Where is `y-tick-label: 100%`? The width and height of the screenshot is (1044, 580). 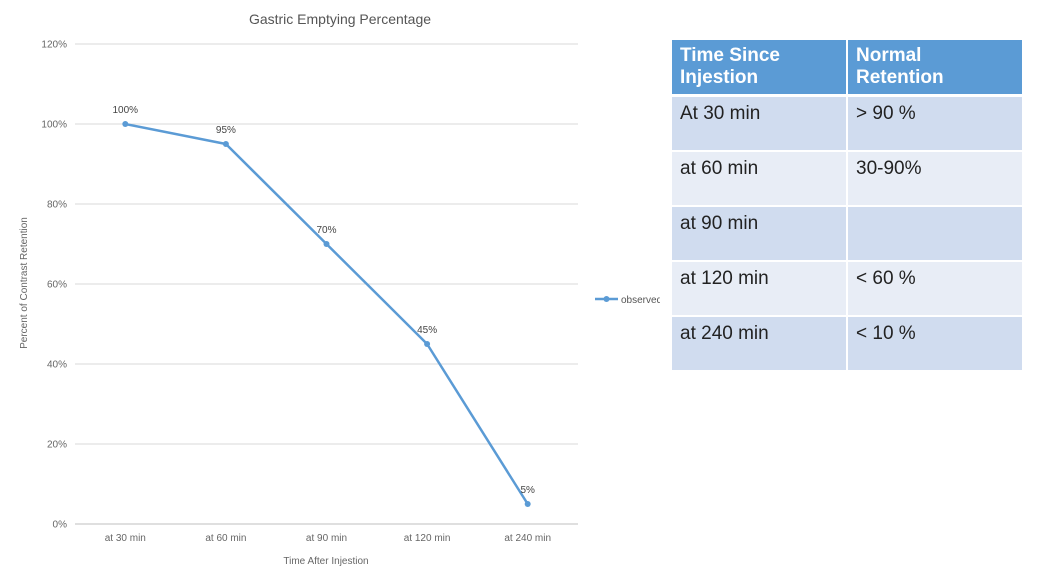 y-tick-label: 100% is located at coordinates (54, 125).